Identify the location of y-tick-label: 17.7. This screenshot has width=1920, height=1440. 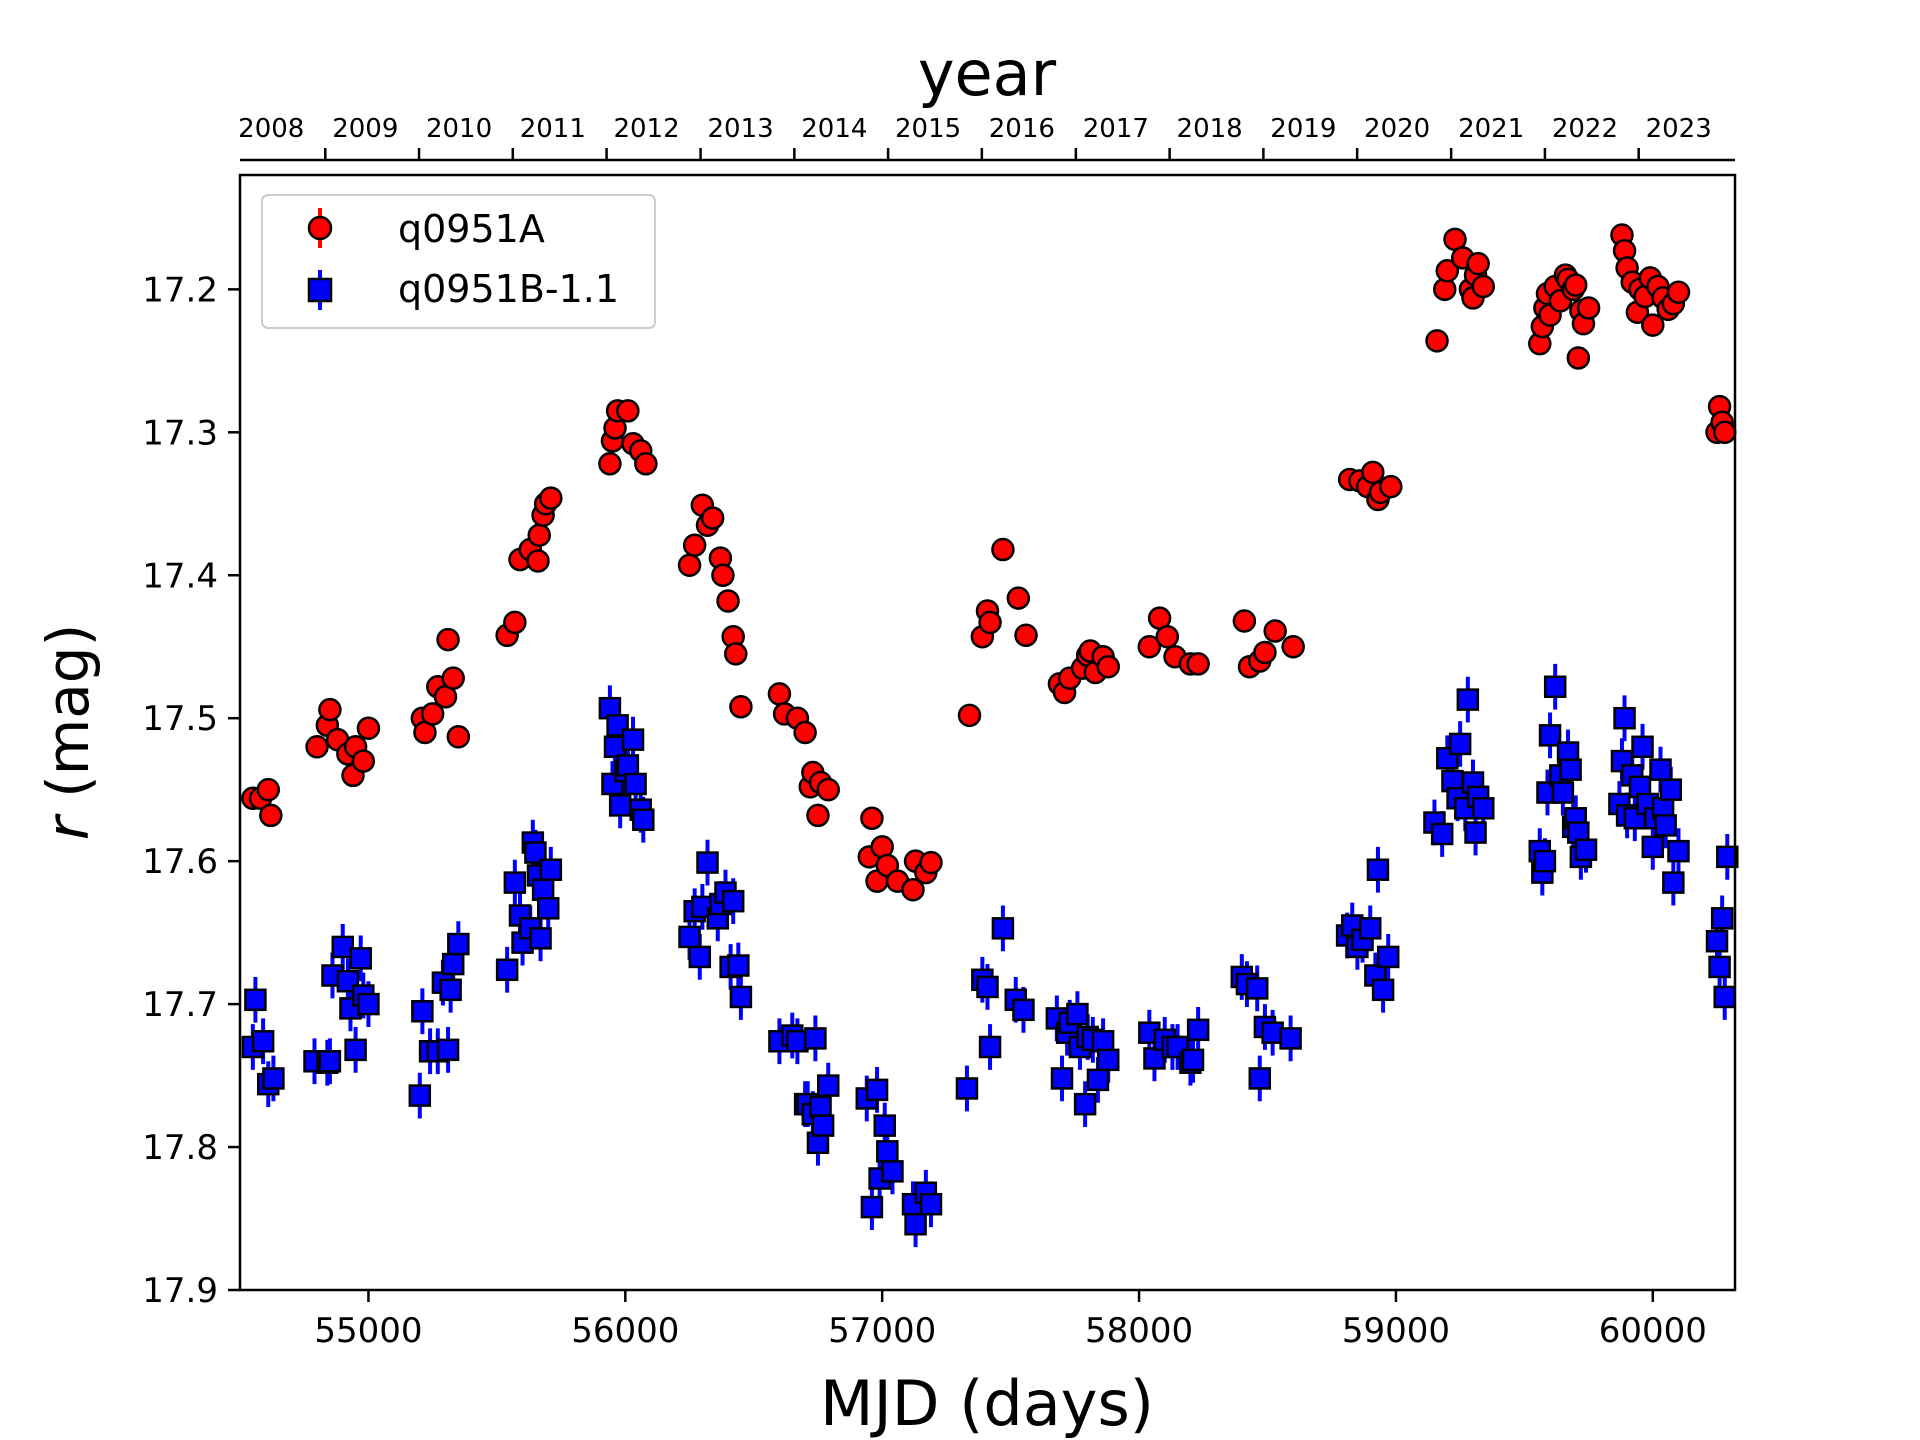
(180, 1005).